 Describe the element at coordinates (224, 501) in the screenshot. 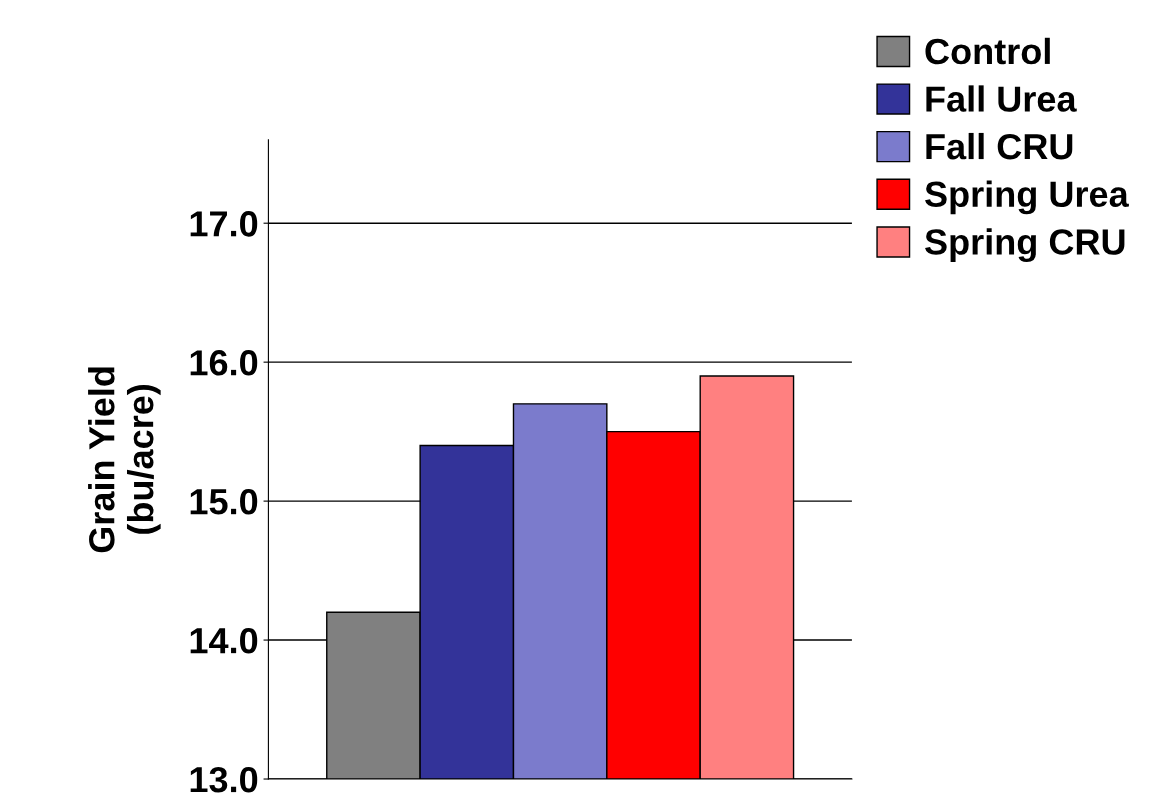

I see `y-tick-label: 15.0` at that location.